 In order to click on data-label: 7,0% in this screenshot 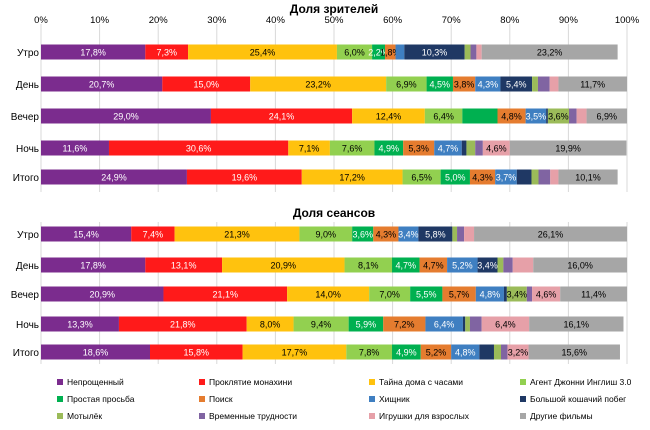, I will do `click(389, 295)`.